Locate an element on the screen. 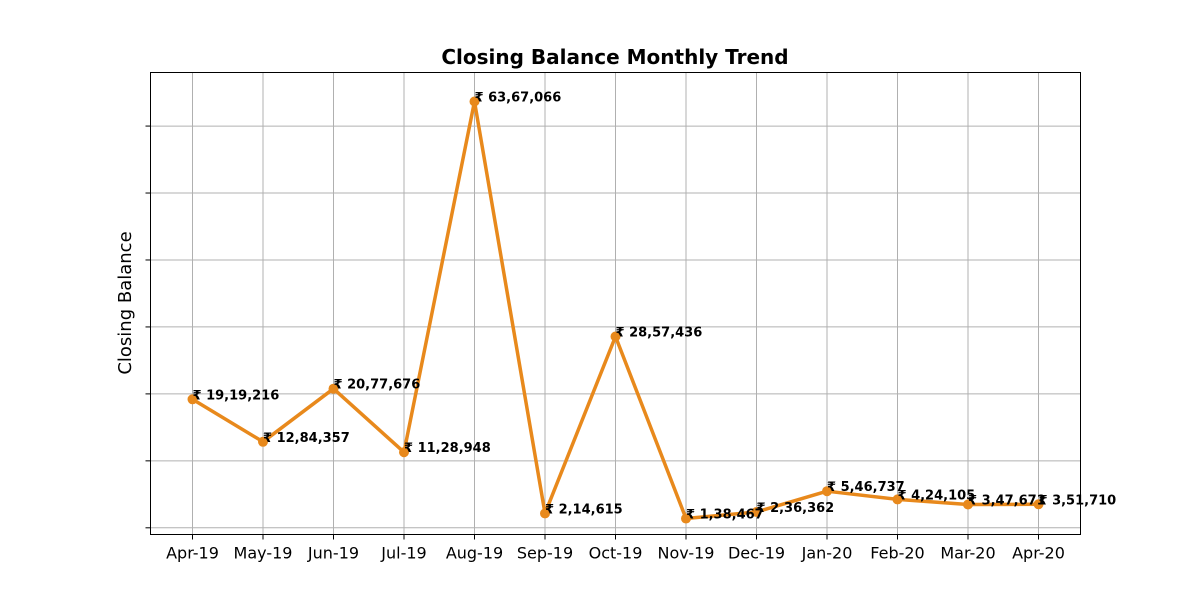 This screenshot has width=1200, height=600. data-label: ₹ 12,84,357 is located at coordinates (306, 438).